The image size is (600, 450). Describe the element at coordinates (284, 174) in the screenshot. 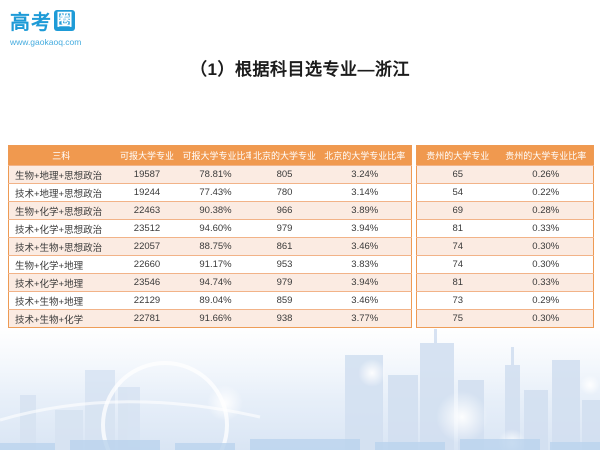

I see `value-cell: 805` at that location.